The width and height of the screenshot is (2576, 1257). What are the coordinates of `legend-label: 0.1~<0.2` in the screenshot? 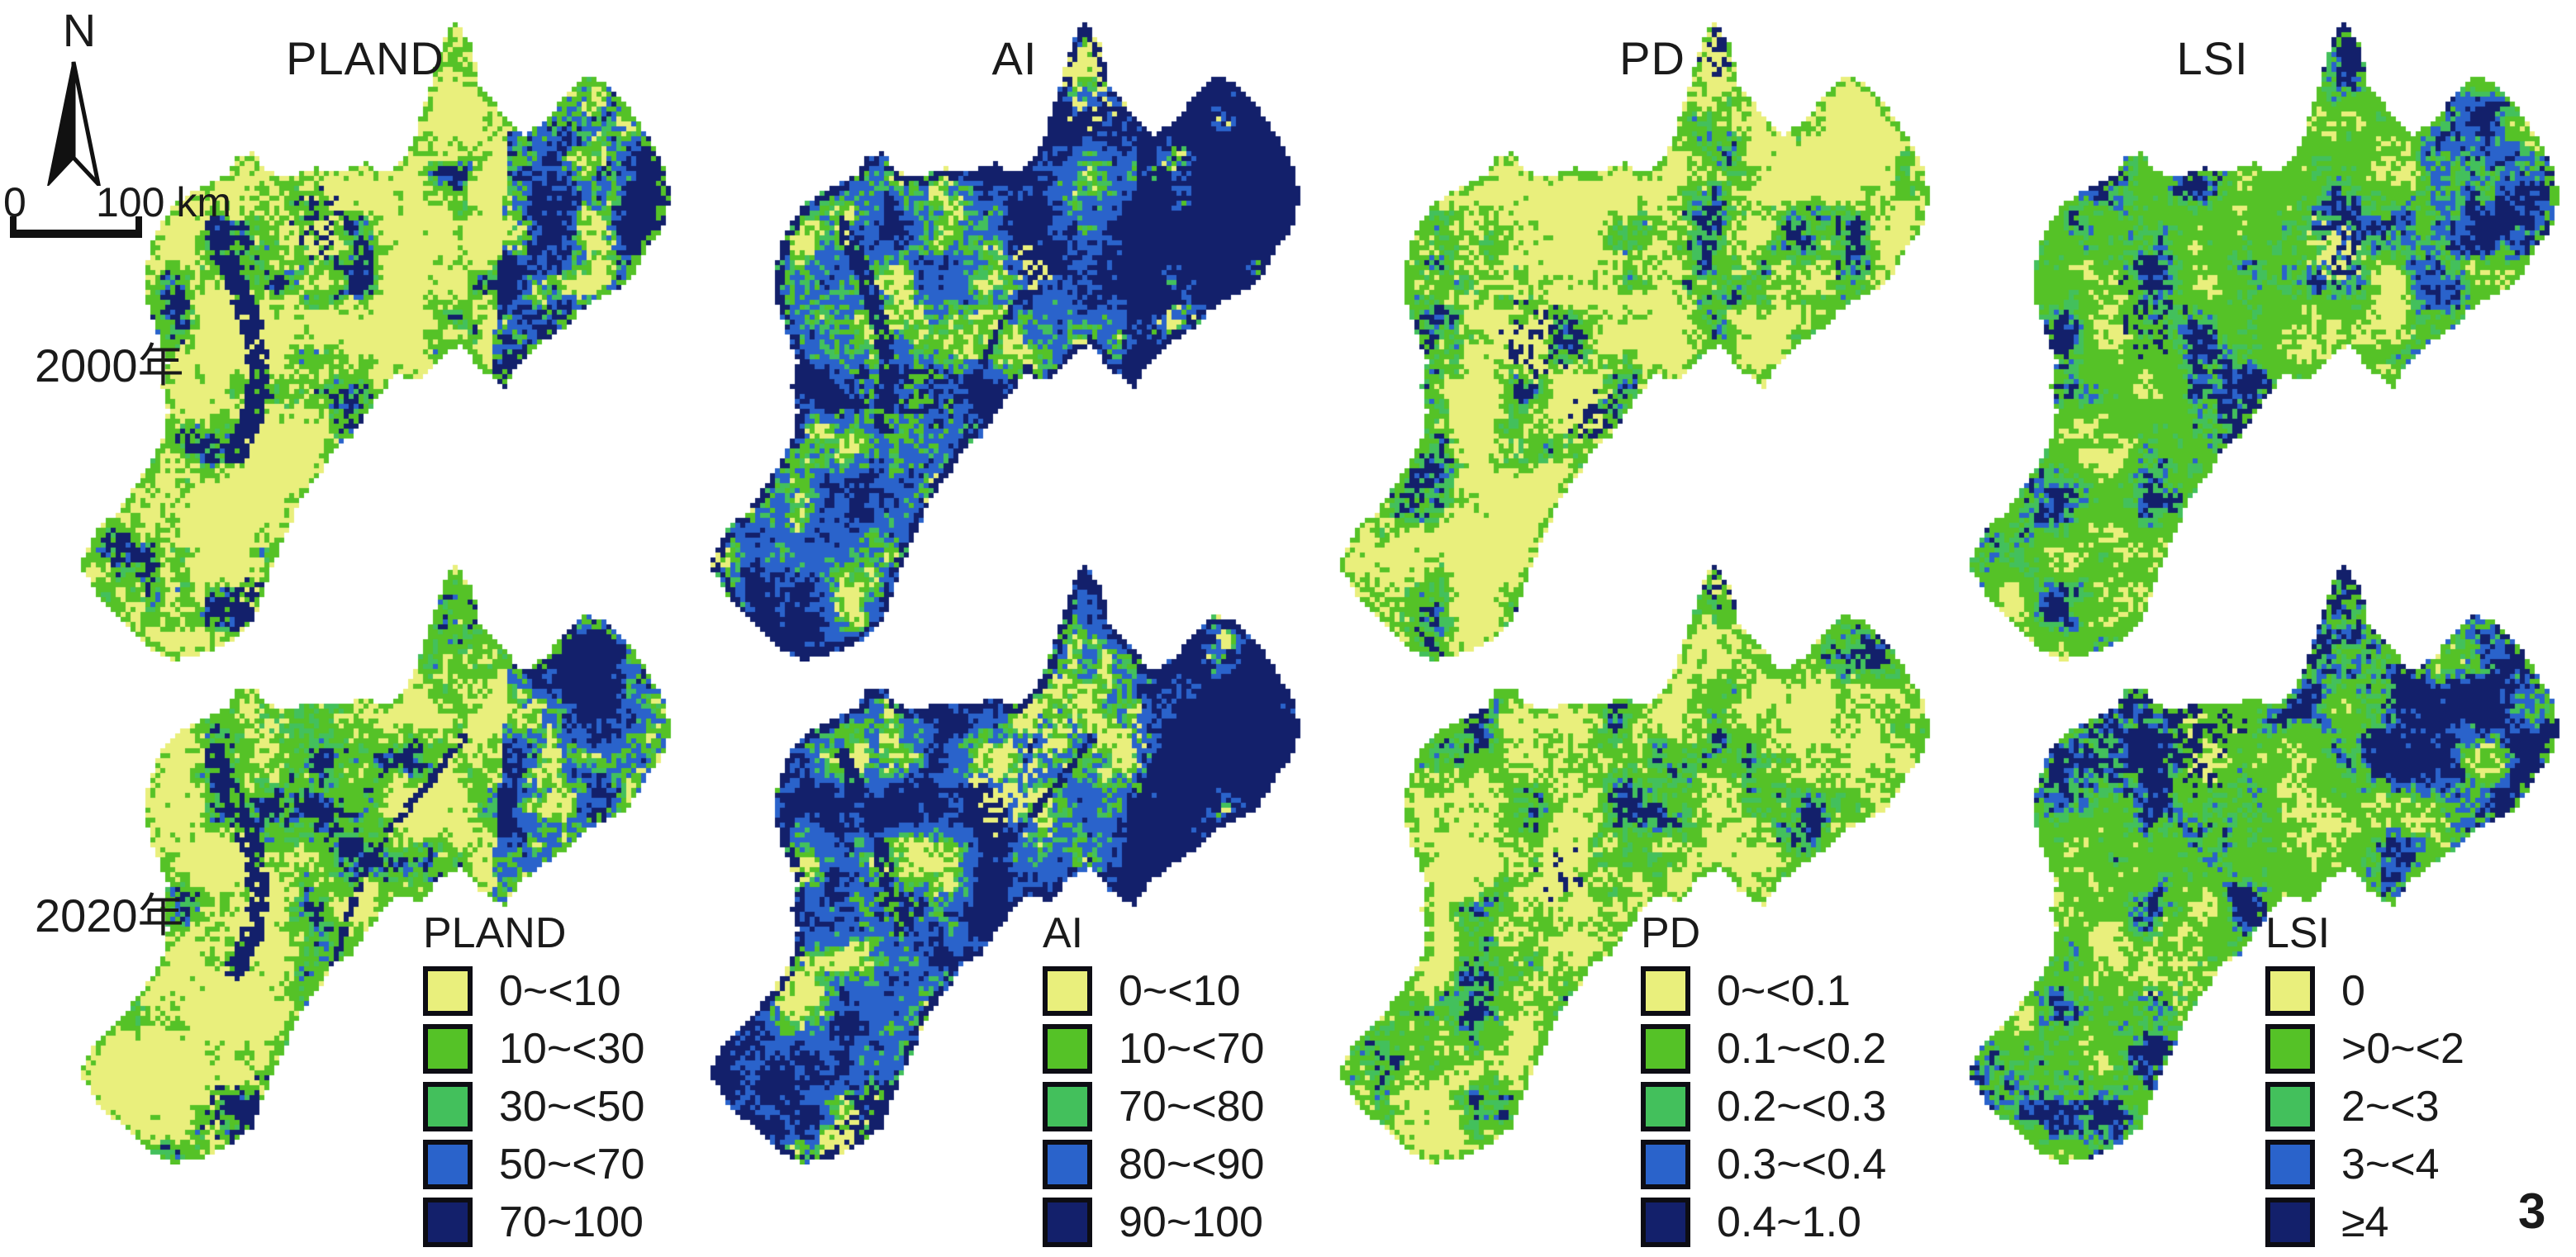 It's located at (1802, 1049).